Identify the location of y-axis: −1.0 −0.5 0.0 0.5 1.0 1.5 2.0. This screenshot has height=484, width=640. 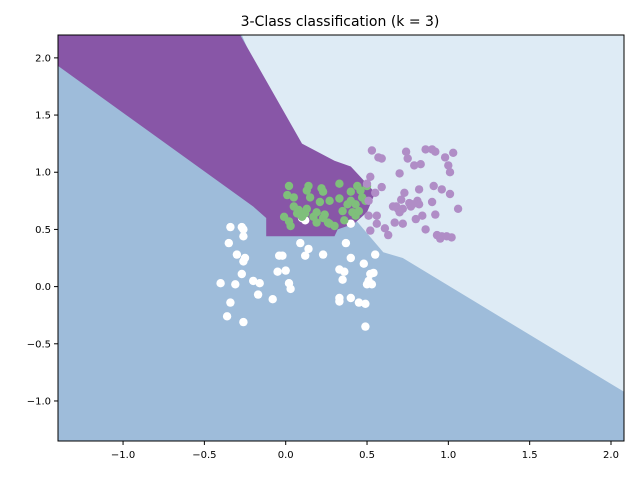
(42, 230).